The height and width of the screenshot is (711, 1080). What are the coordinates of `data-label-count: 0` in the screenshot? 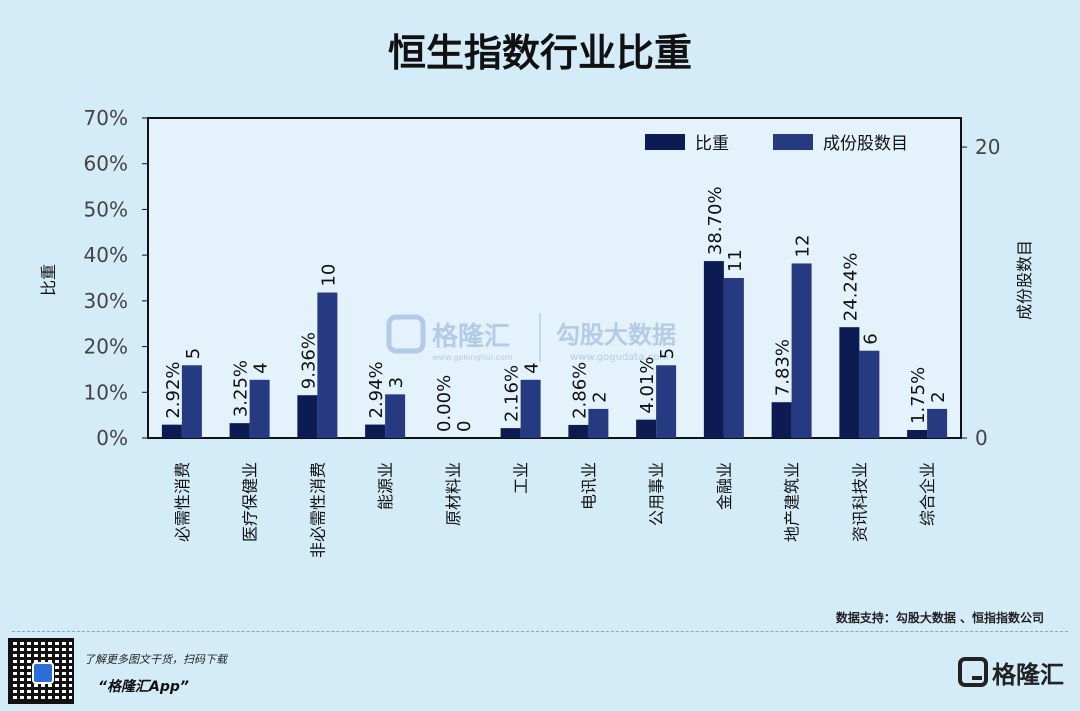 It's located at (464, 426).